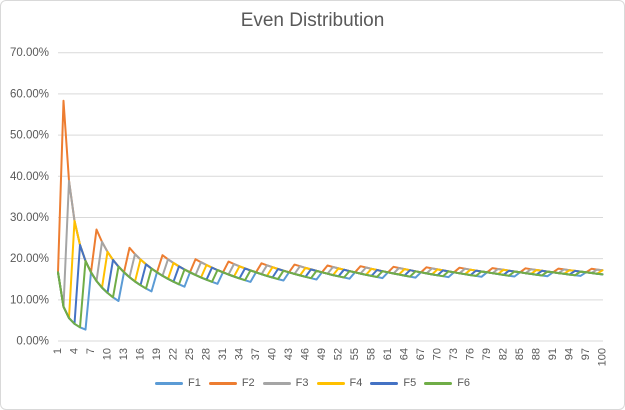 This screenshot has width=625, height=410. I want to click on y-axis-tick-label: 70.00%, so click(29, 53).